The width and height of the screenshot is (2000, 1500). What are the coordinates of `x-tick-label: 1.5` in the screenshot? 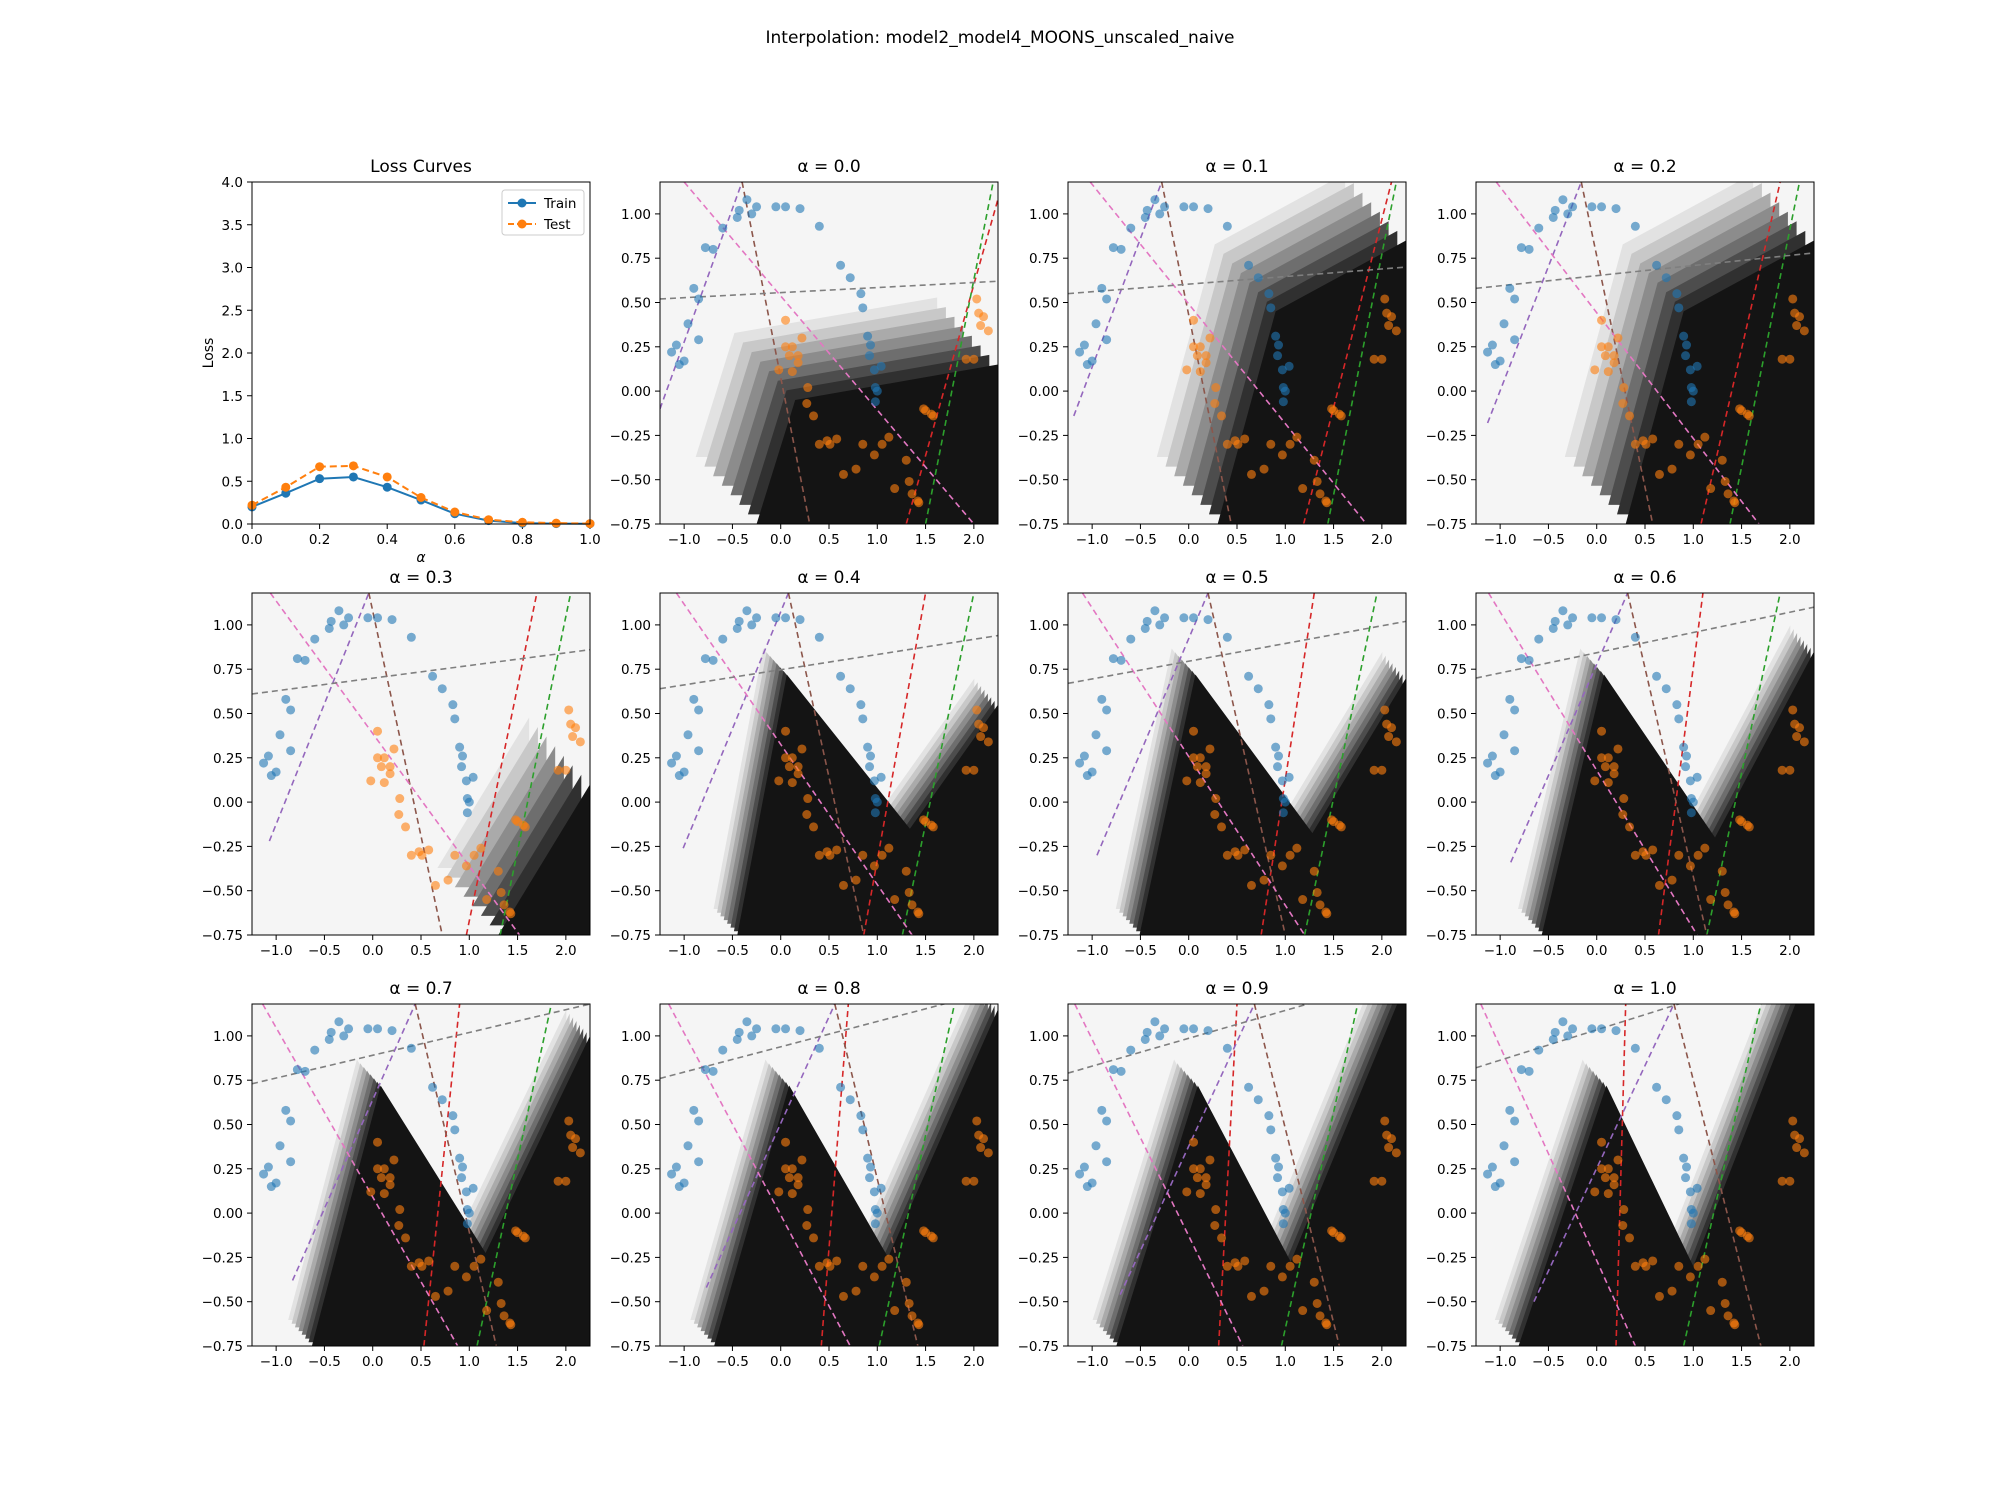 It's located at (1333, 1362).